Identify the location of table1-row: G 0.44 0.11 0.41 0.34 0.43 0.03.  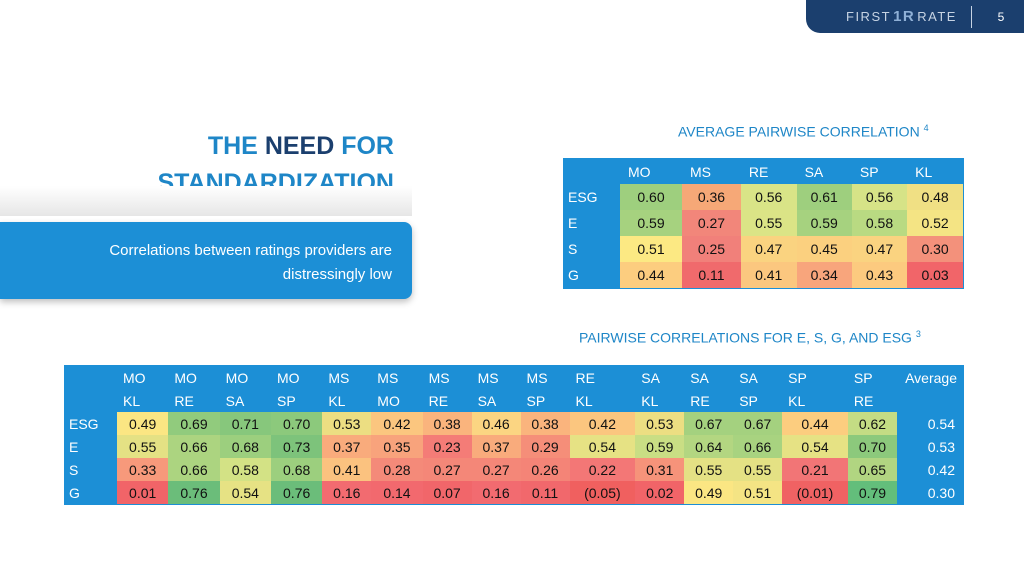
(764, 275).